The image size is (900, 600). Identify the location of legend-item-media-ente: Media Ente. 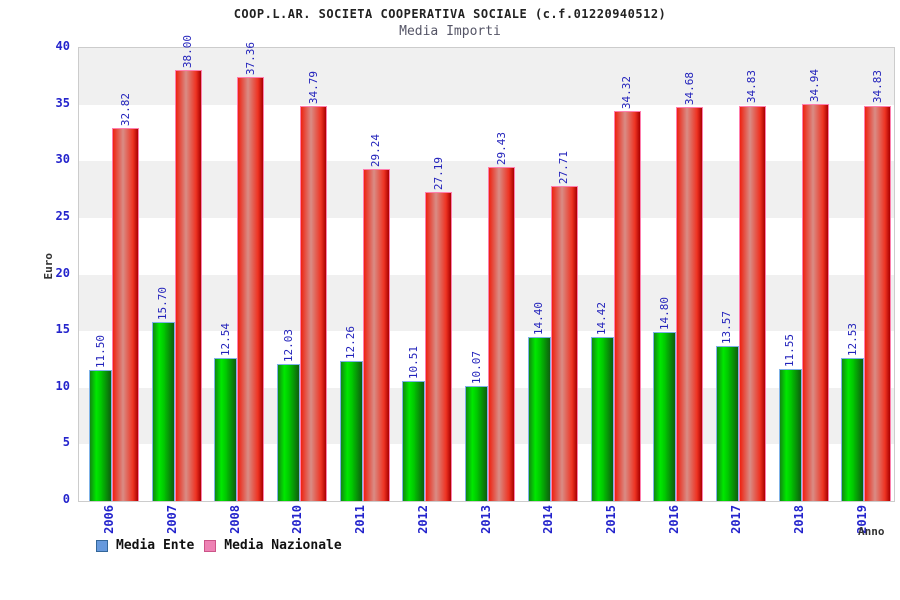
(145, 545).